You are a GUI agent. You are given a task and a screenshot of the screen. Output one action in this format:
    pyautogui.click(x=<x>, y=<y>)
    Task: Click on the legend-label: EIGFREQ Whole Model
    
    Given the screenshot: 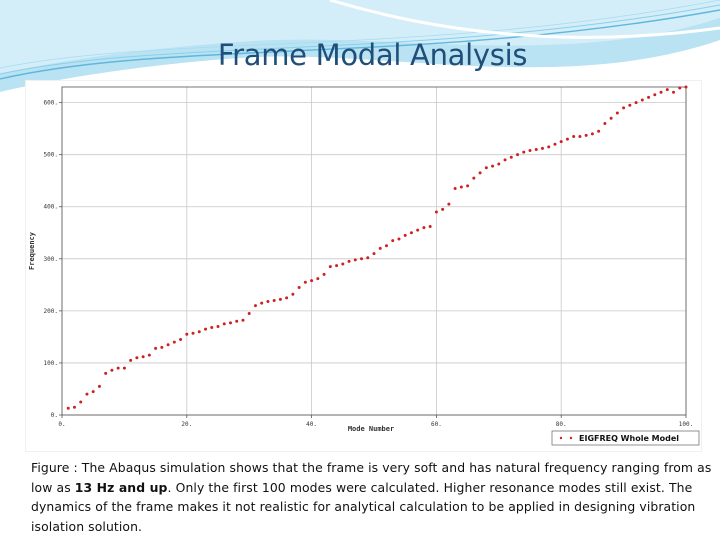 What is the action you would take?
    pyautogui.click(x=629, y=438)
    